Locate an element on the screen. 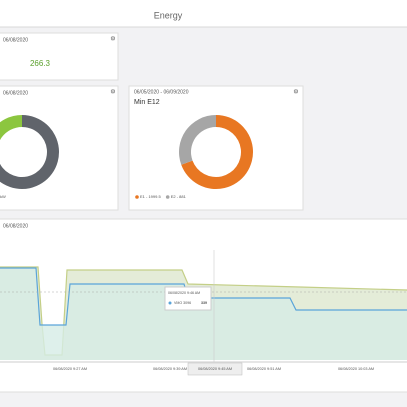 The width and height of the screenshot is (407, 407). tooltip is located at coordinates (188, 298).